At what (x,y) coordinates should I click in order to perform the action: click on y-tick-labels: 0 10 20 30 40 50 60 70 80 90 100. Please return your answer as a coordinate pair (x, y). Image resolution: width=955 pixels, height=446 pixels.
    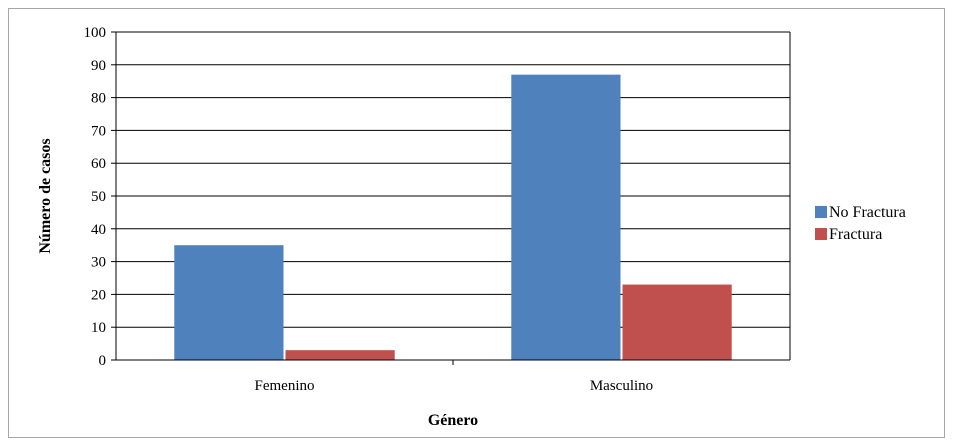
    Looking at the image, I should click on (95, 197).